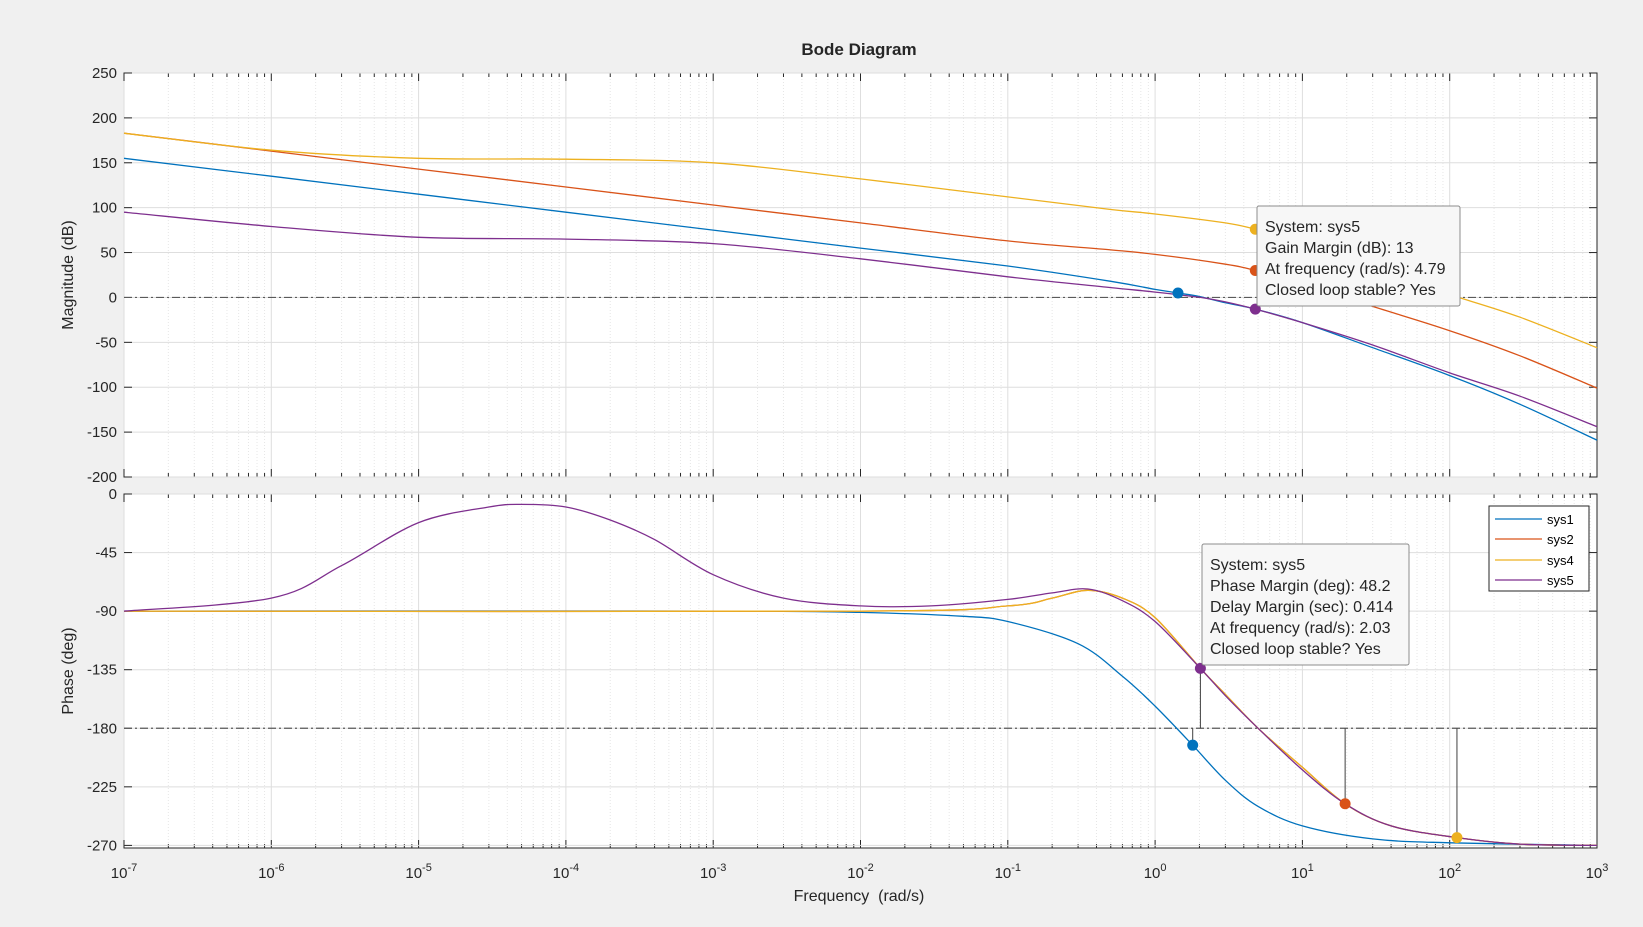 This screenshot has width=1643, height=927. What do you see at coordinates (1560, 519) in the screenshot?
I see `legend-label-sys1: sys1` at bounding box center [1560, 519].